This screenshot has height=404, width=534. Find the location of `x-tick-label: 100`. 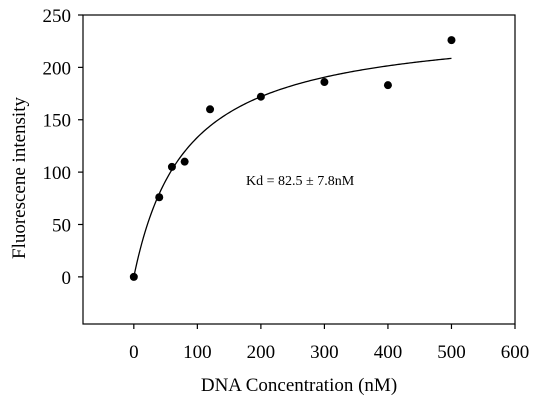

x-tick-label: 100 is located at coordinates (197, 352).